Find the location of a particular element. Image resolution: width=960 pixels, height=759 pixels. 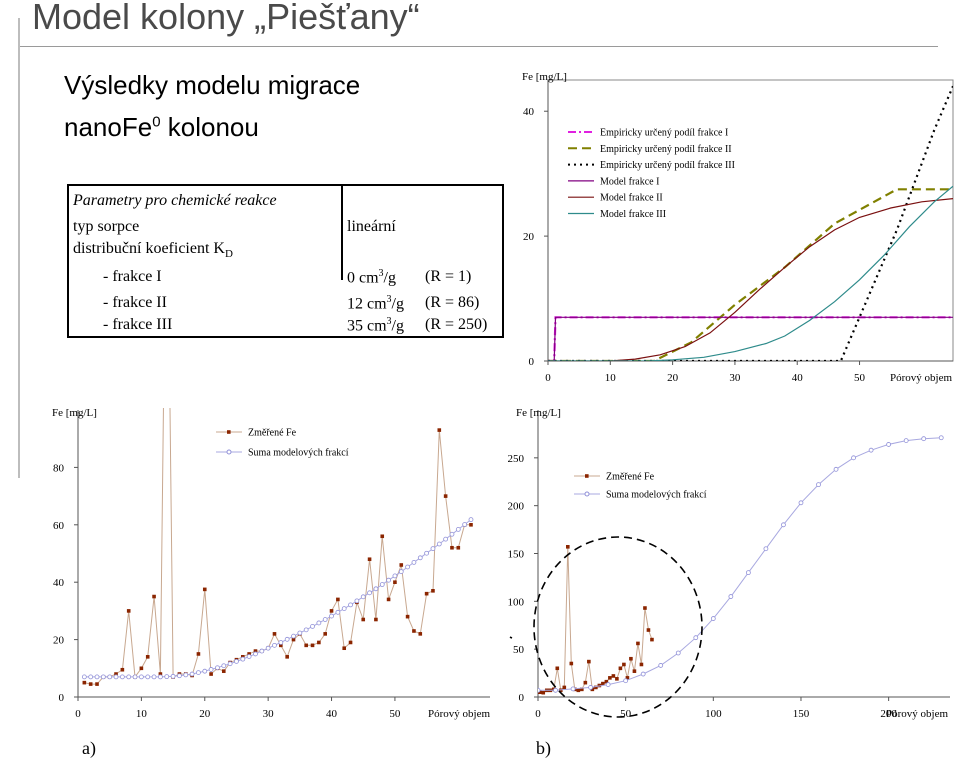

legend-label: Model frakce III is located at coordinates (633, 214).